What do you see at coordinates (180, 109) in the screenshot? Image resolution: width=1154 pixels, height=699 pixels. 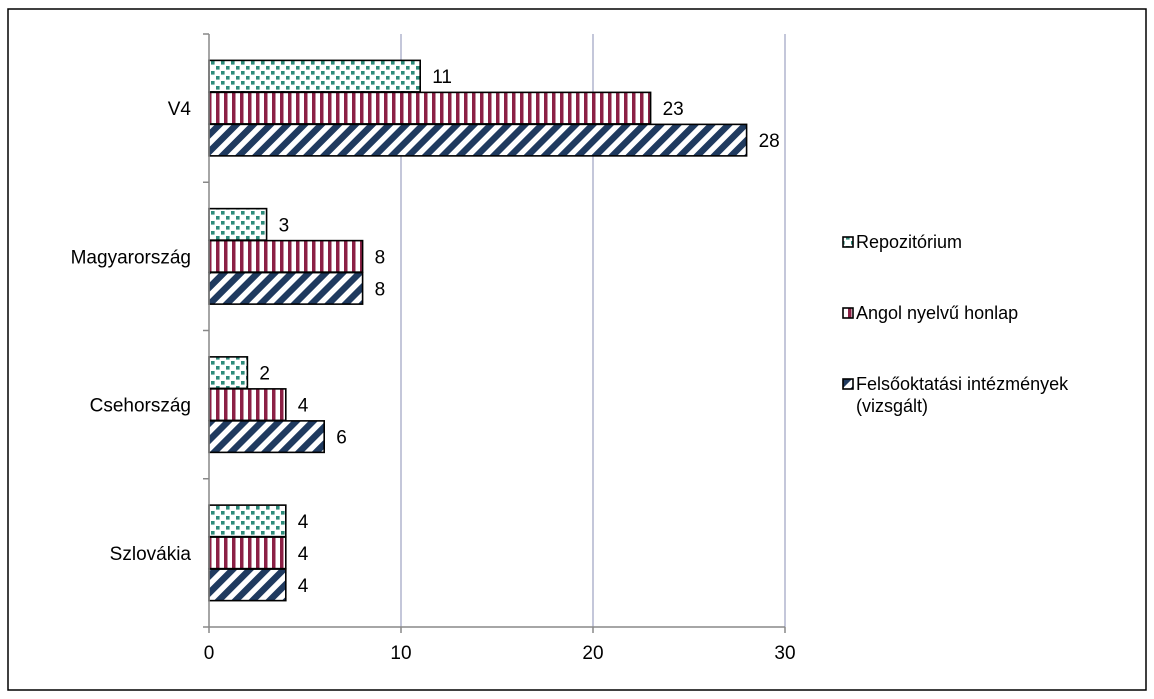 I see `category-label-v4: V4` at bounding box center [180, 109].